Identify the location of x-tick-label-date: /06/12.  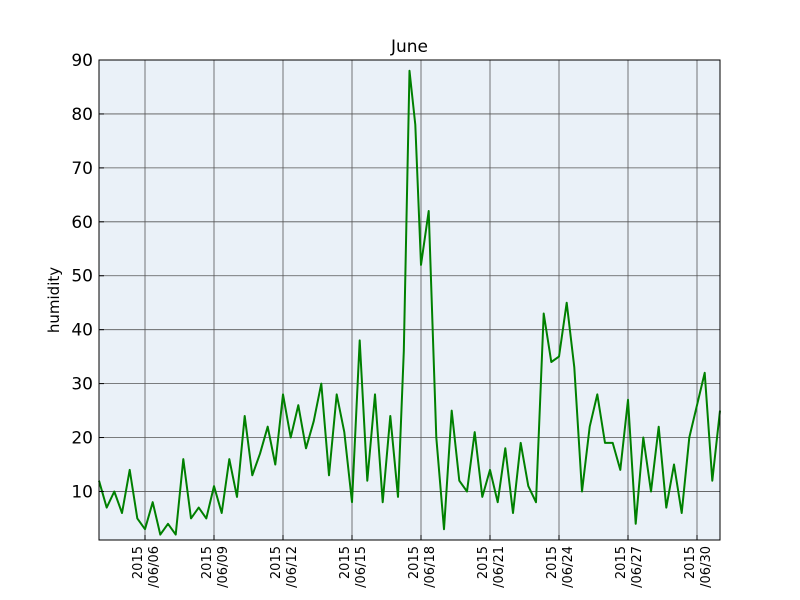
(292, 567).